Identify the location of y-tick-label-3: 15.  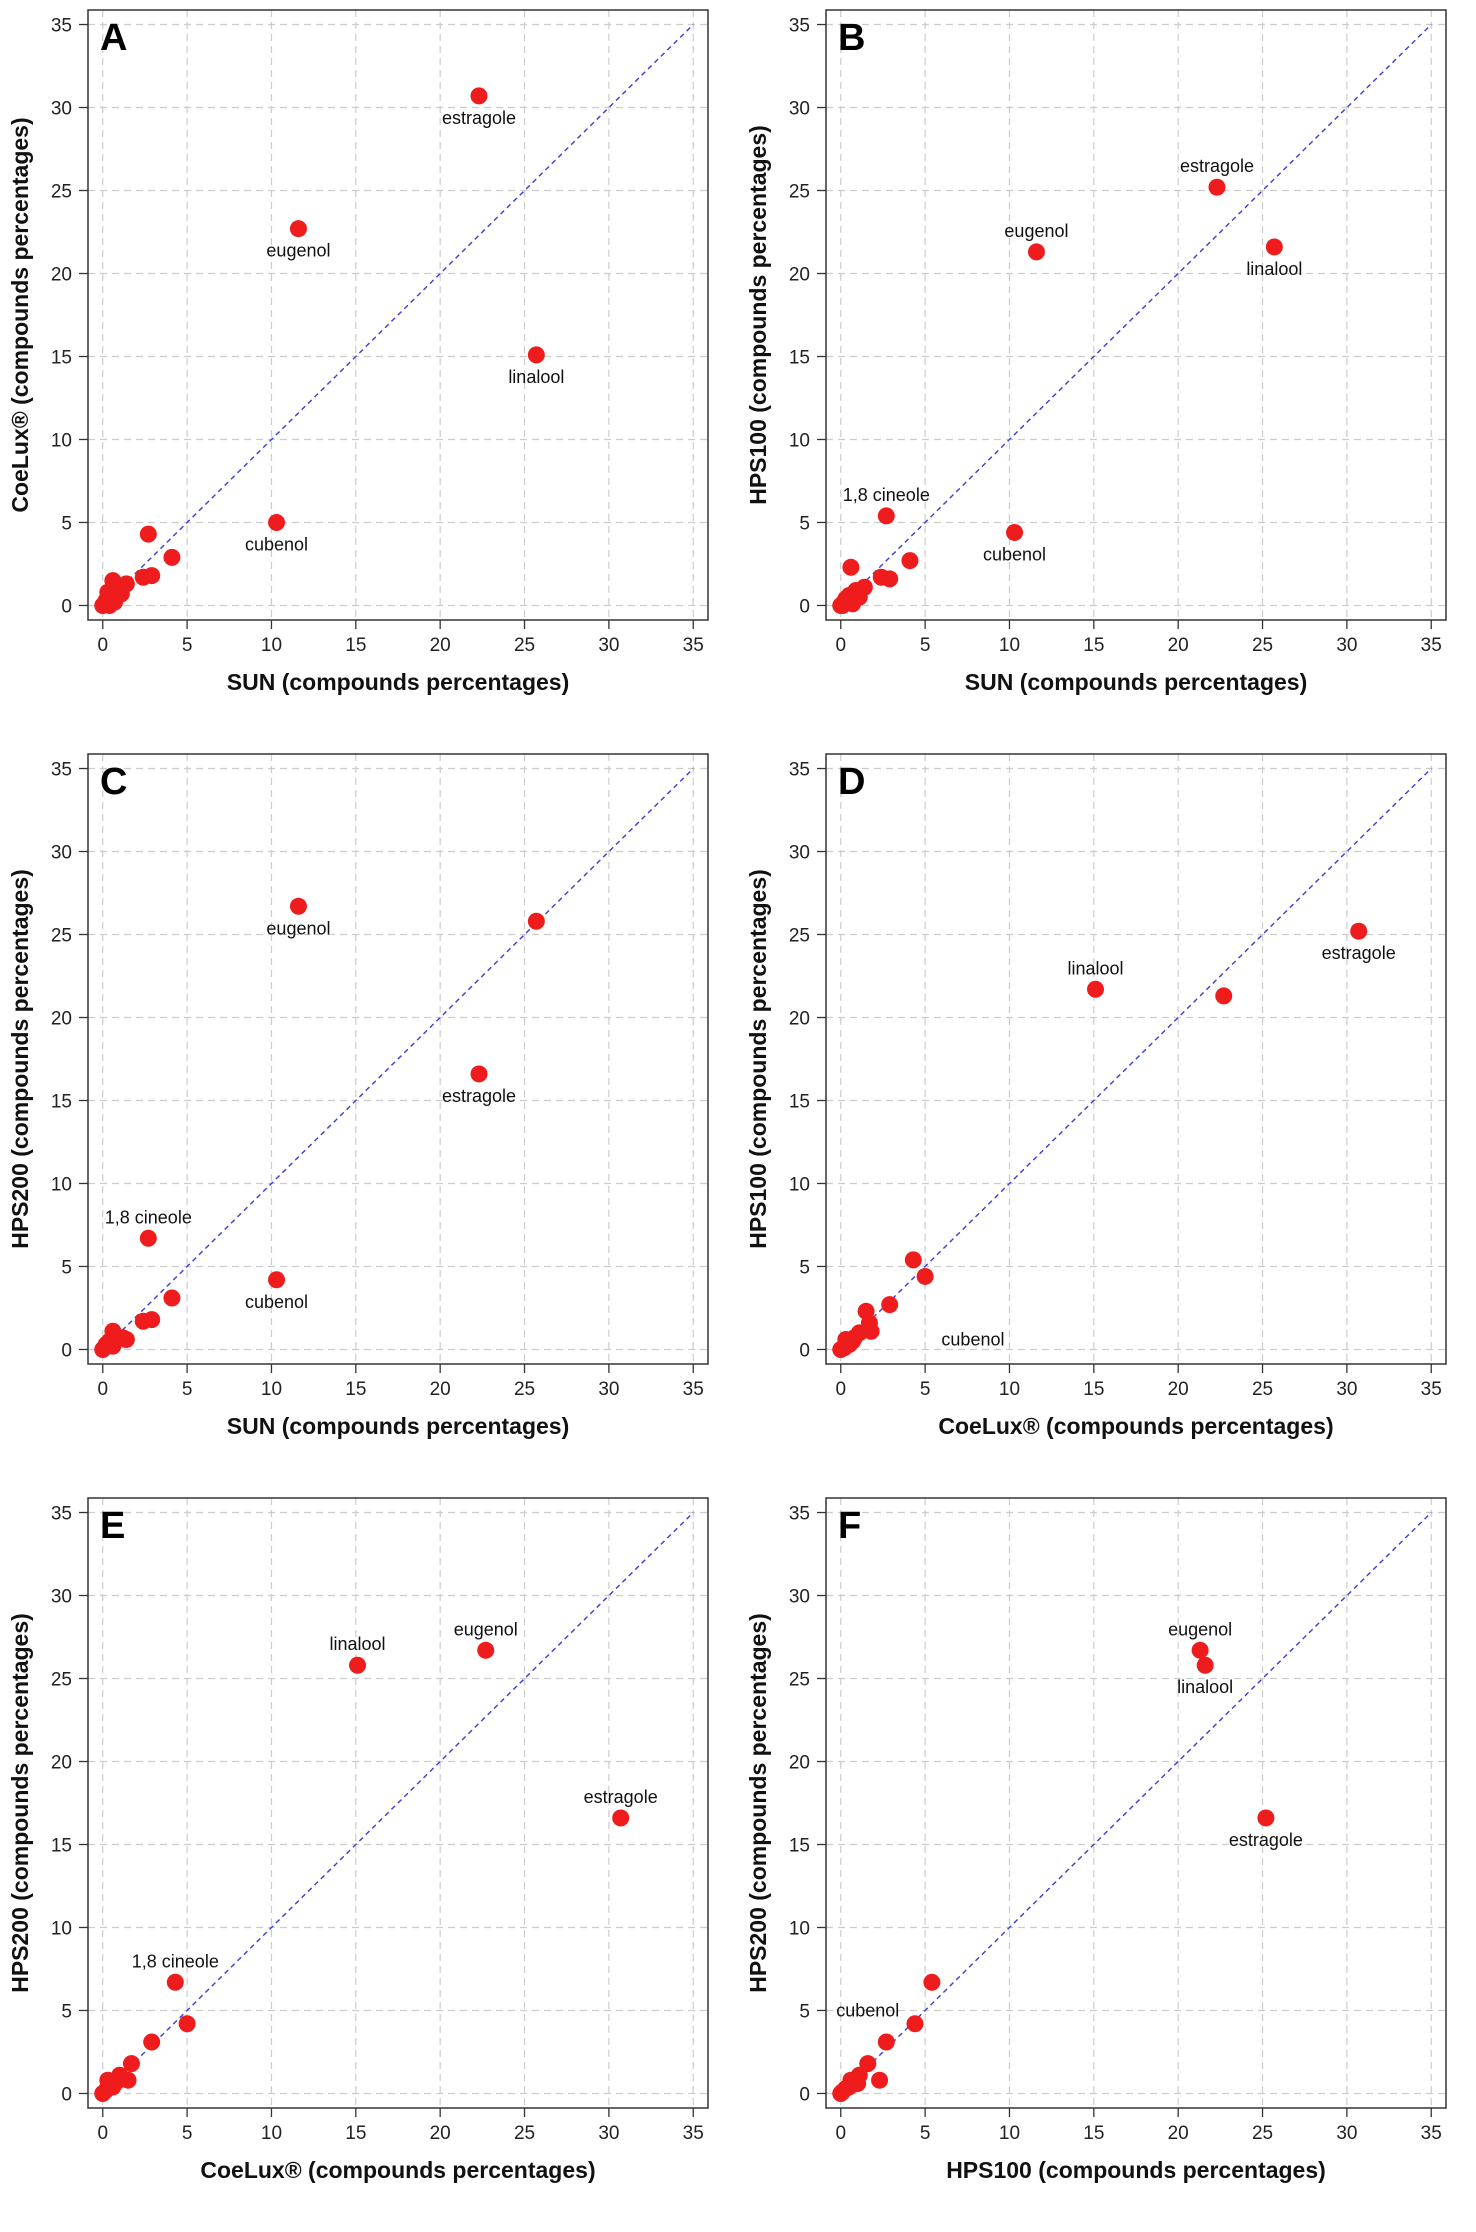
(61, 1101).